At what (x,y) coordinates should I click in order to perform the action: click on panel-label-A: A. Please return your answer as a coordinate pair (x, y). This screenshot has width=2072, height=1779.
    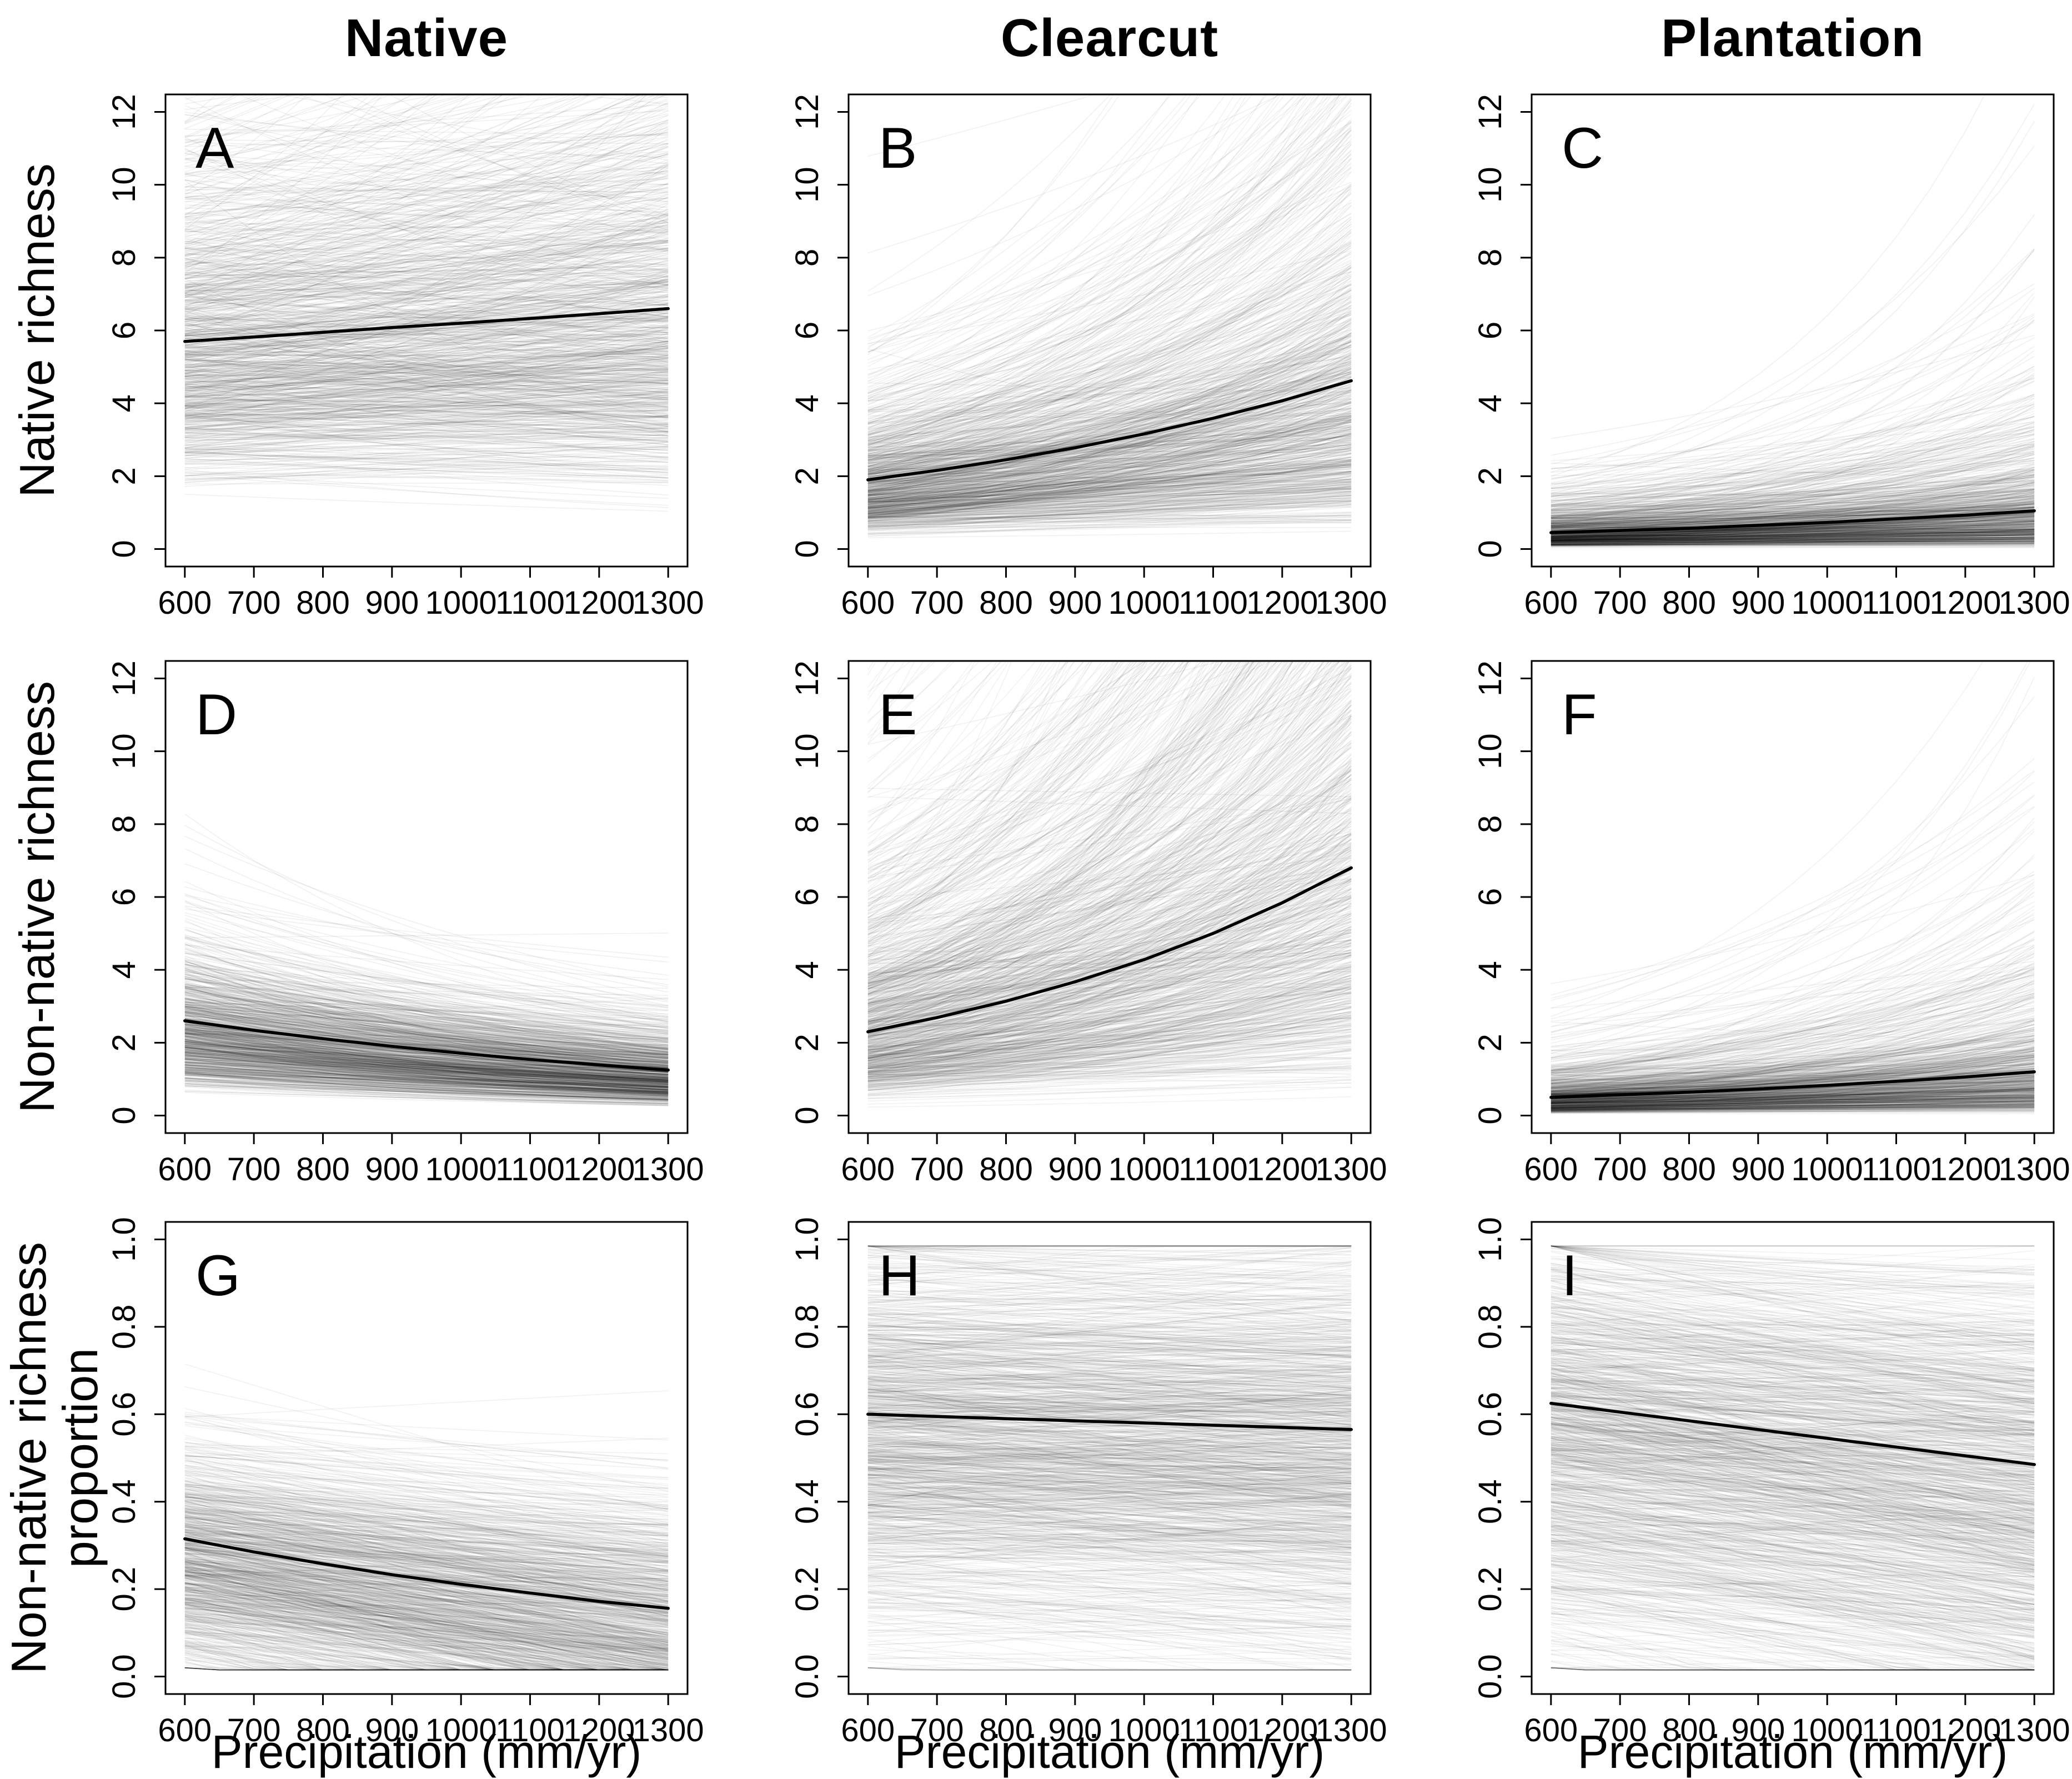
    Looking at the image, I should click on (214, 148).